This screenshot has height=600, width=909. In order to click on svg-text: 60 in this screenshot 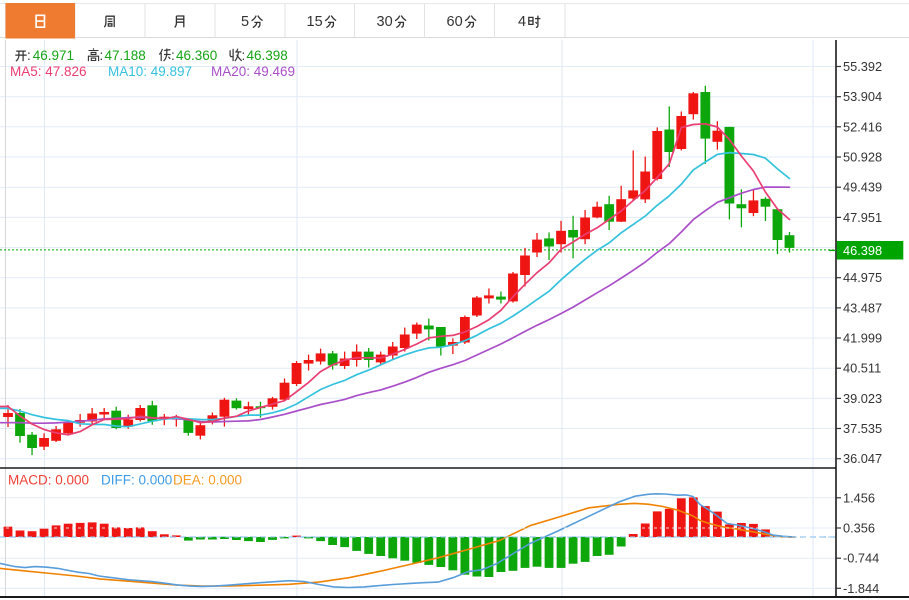, I will do `click(455, 22)`.